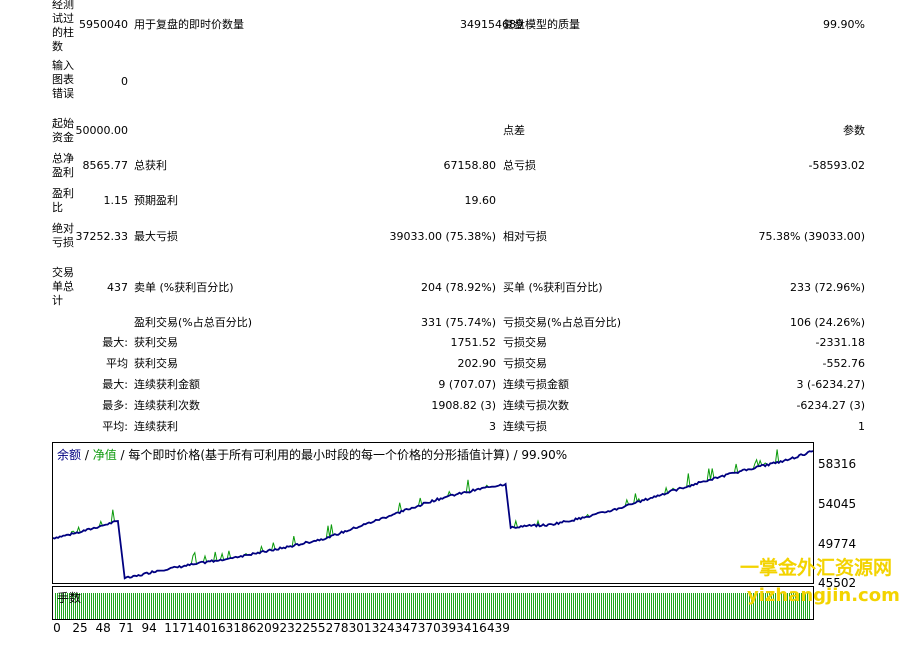 This screenshot has width=922, height=645. I want to click on expected-payoff-value: 19.60, so click(480, 200).